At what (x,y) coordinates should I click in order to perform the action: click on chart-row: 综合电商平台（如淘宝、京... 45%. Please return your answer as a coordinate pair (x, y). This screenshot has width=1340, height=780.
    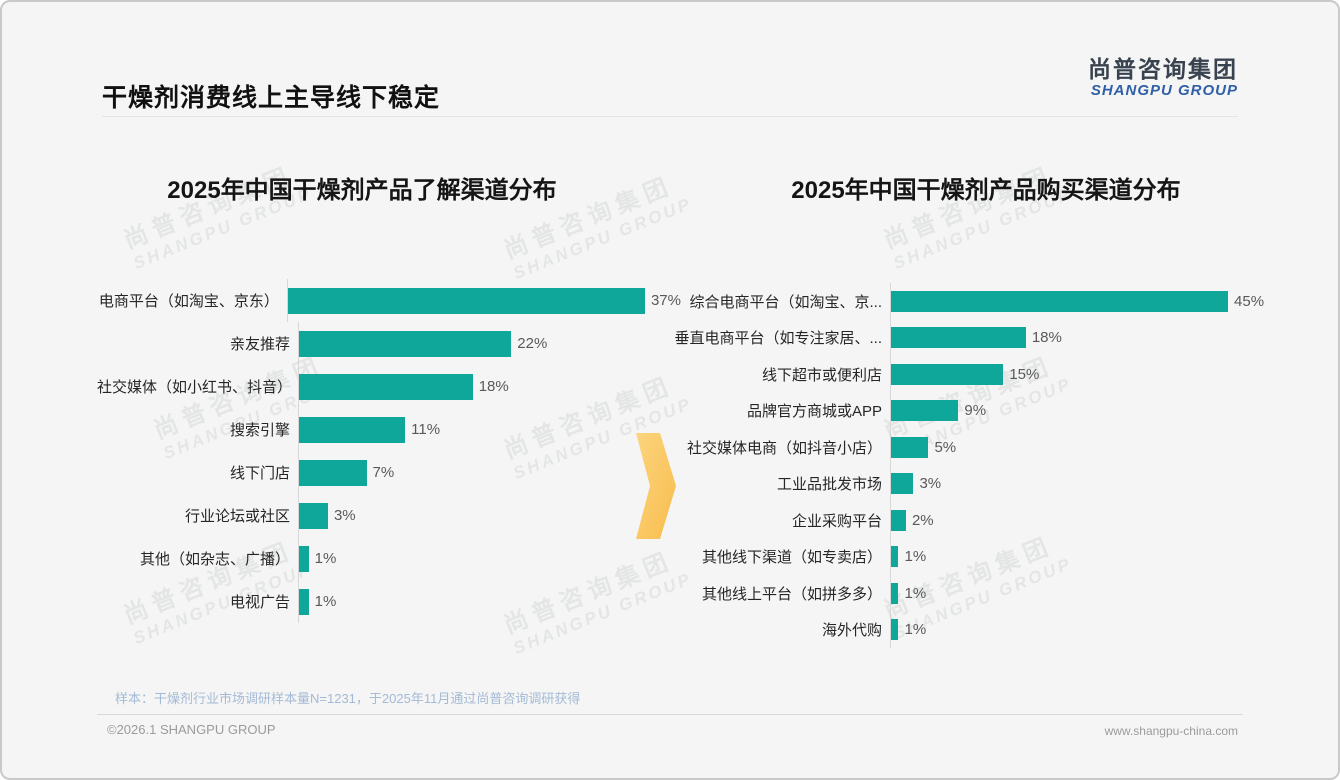
    Looking at the image, I should click on (987, 301).